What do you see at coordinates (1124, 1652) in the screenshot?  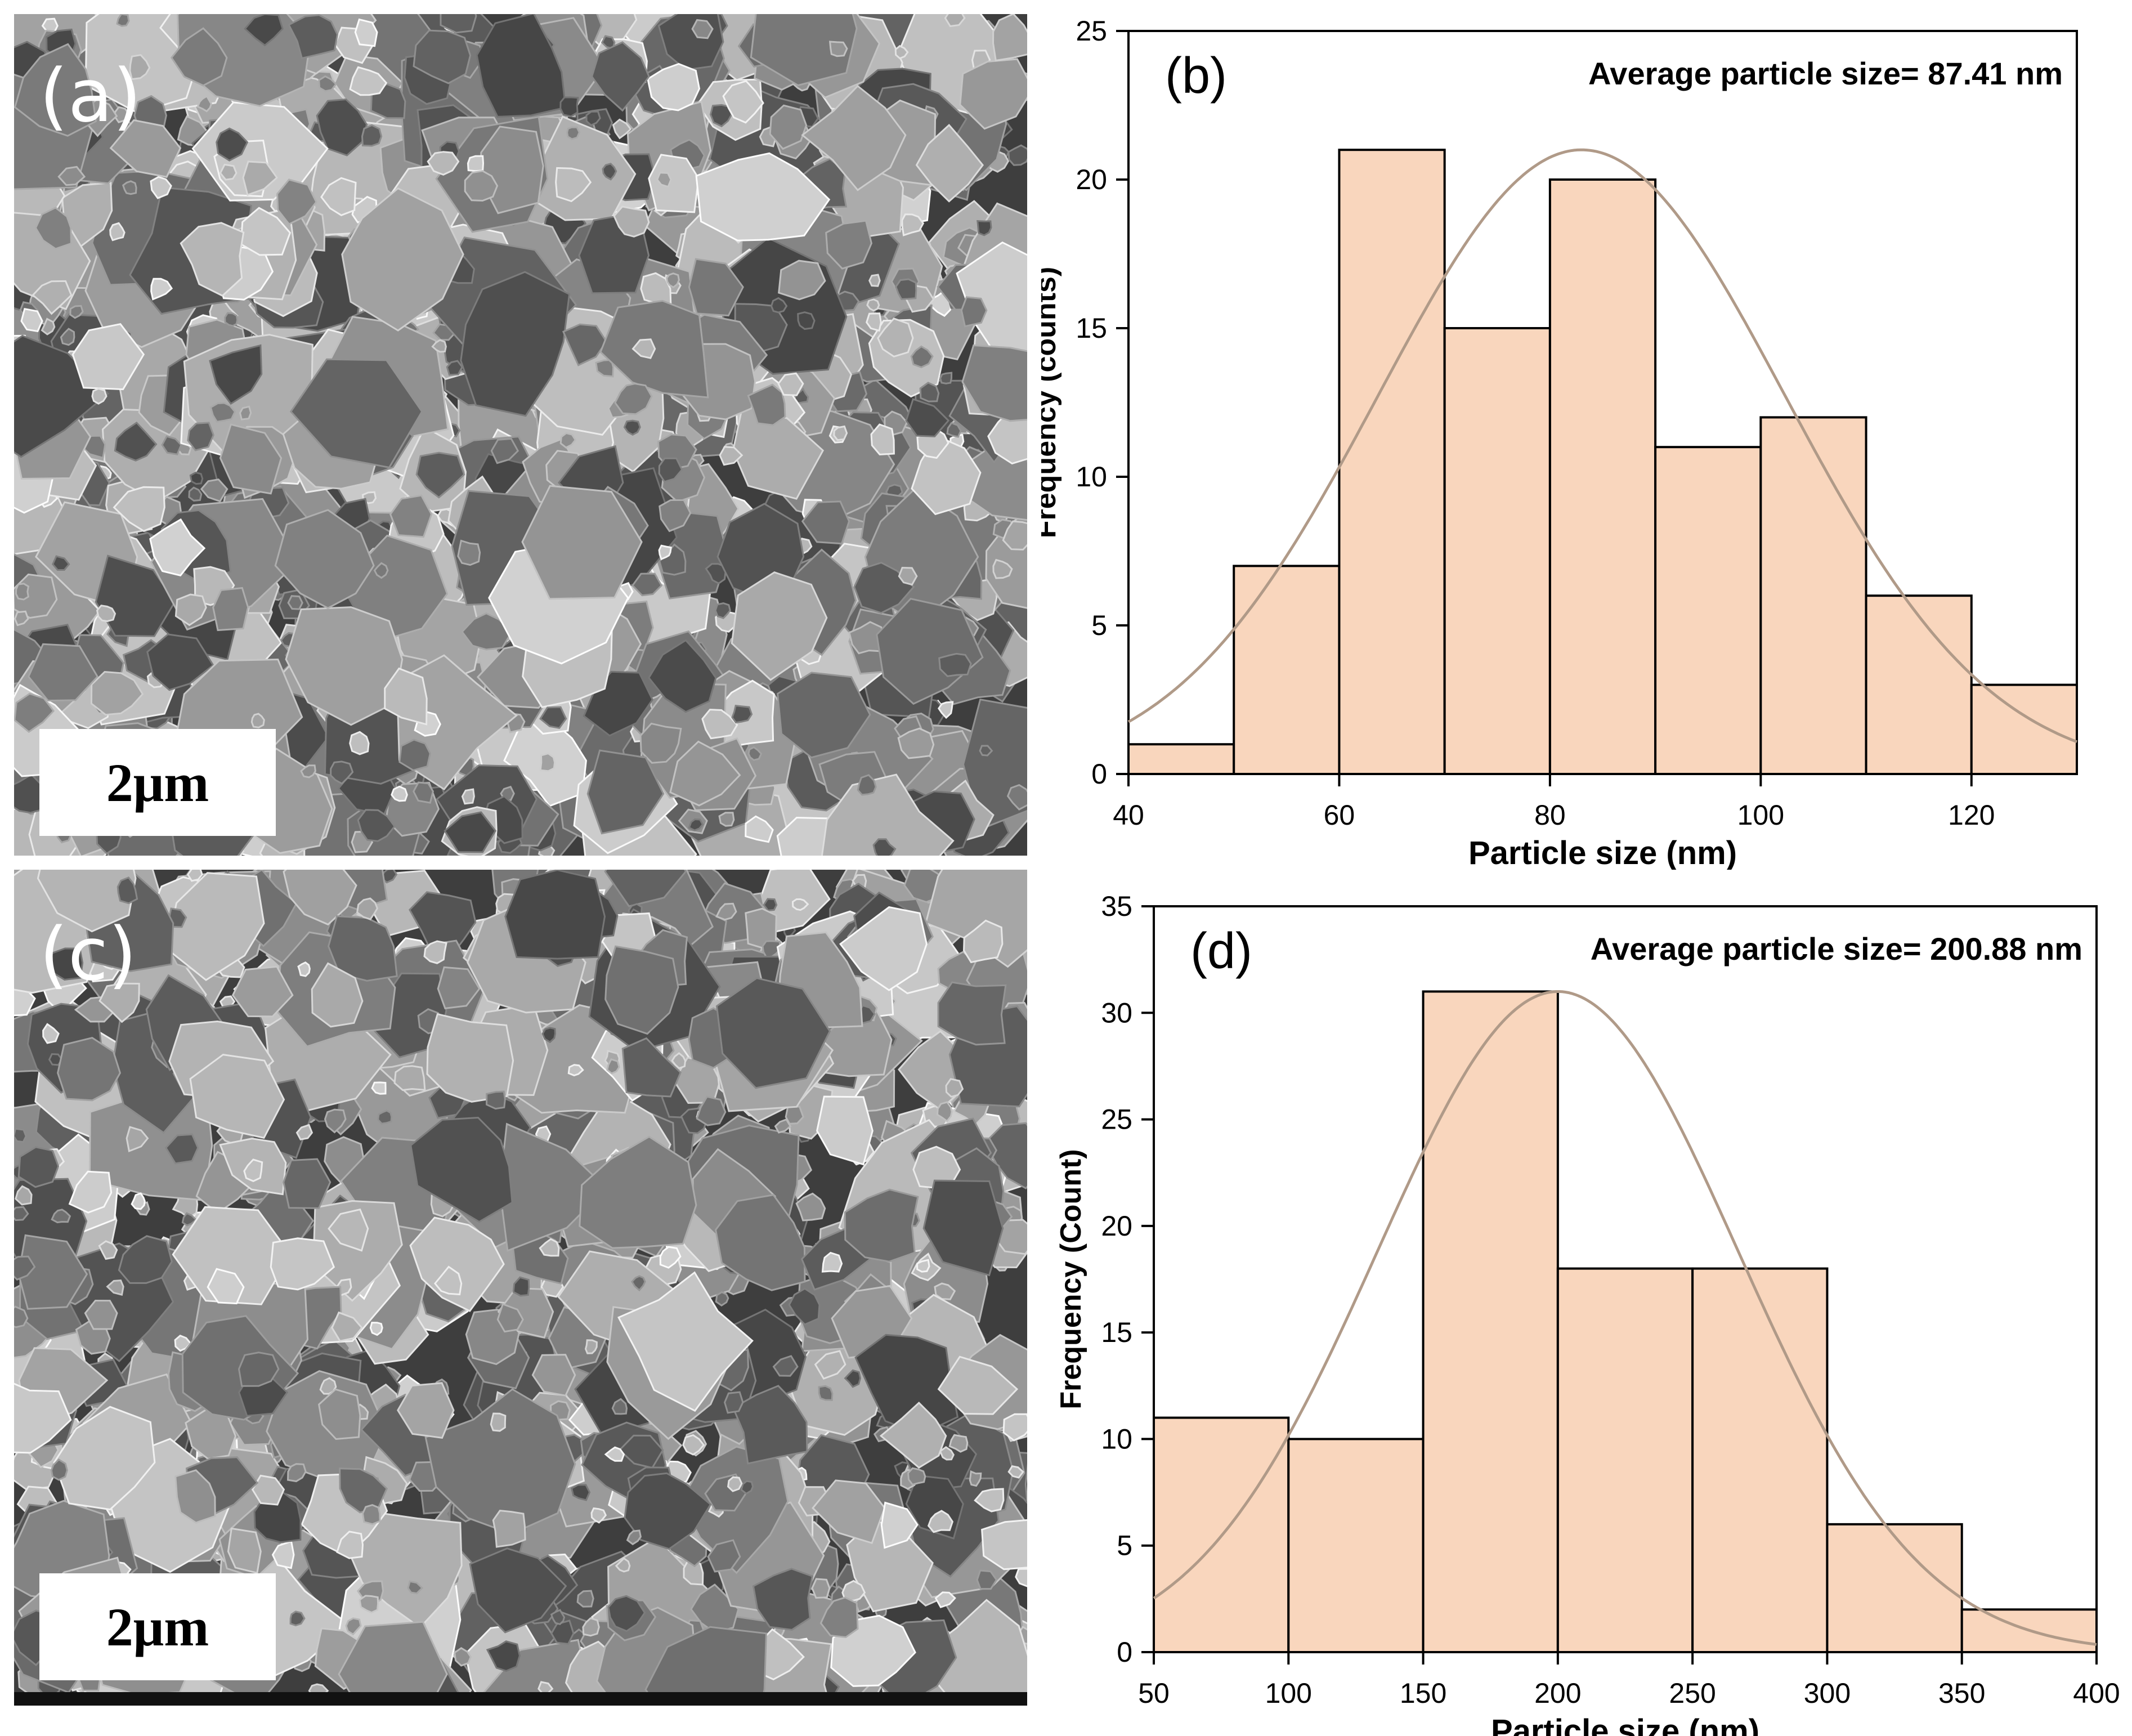 I see `y-tick-label: 0` at bounding box center [1124, 1652].